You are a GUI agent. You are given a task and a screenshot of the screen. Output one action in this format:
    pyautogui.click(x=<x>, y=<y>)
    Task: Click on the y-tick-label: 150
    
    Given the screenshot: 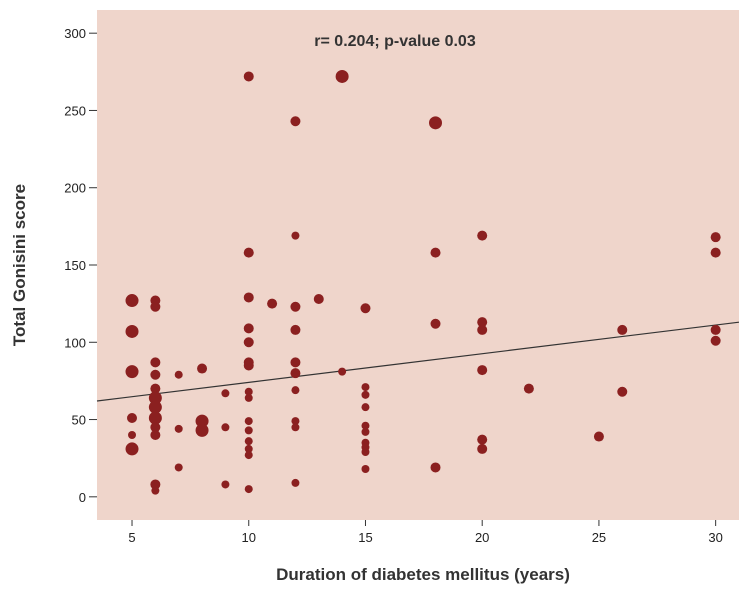 What is the action you would take?
    pyautogui.click(x=75, y=265)
    